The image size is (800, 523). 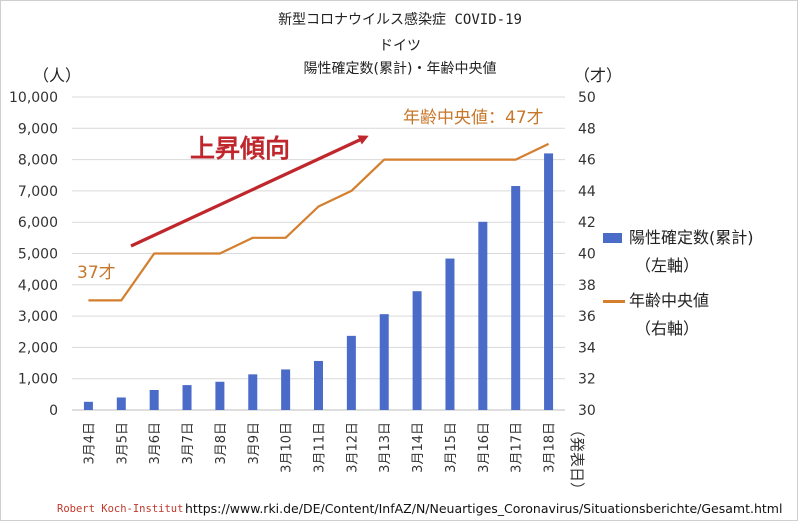 I want to click on chart-subtitle-metrics: 陽性確定数(累計)・年齢中央値, so click(x=400, y=69).